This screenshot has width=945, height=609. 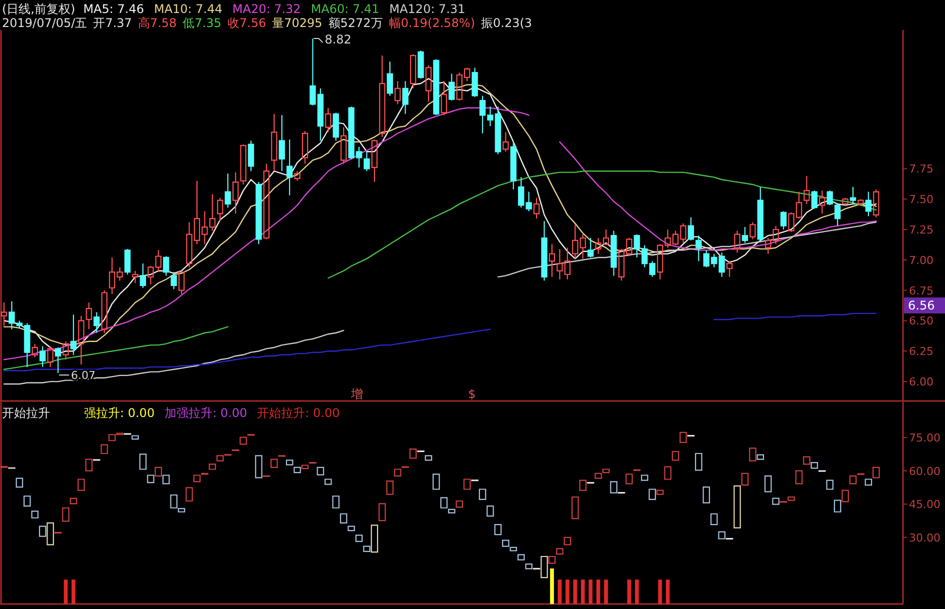 I want to click on y-tick-label: 30.00, so click(x=924, y=537).